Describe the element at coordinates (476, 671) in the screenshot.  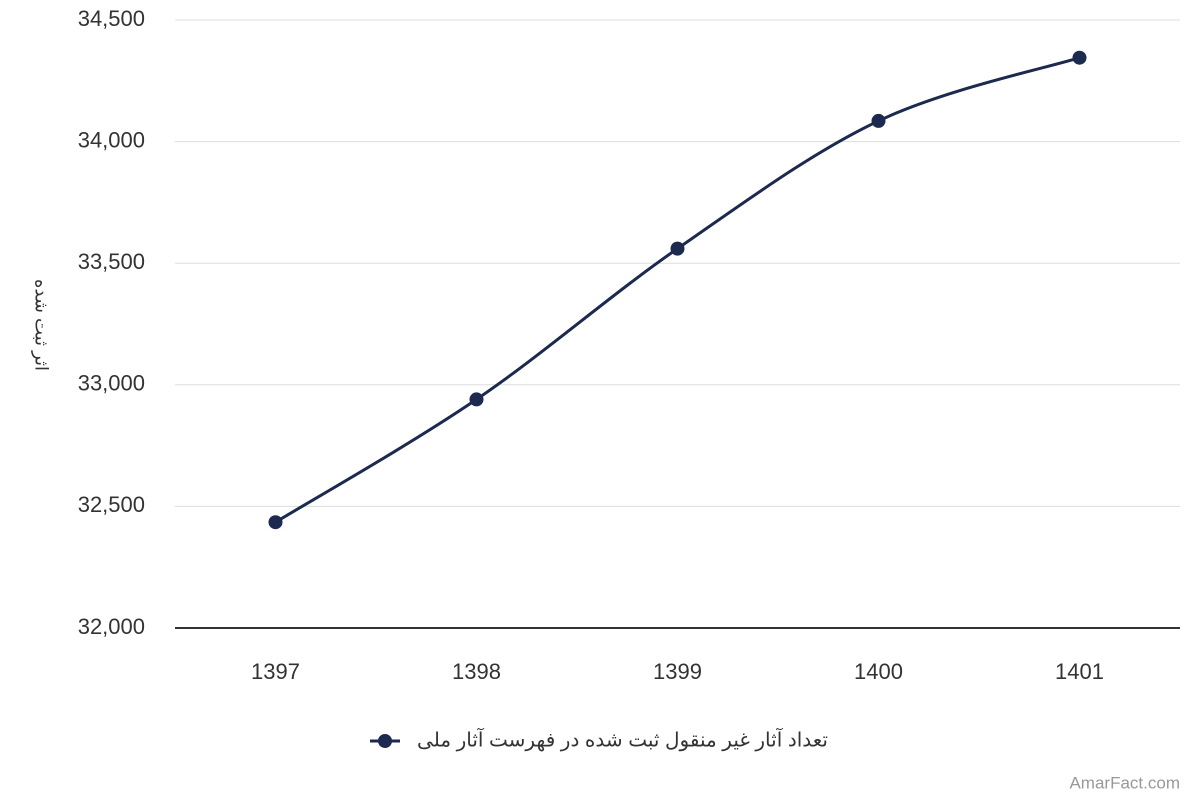
I see `x-tick-label: 1398` at that location.